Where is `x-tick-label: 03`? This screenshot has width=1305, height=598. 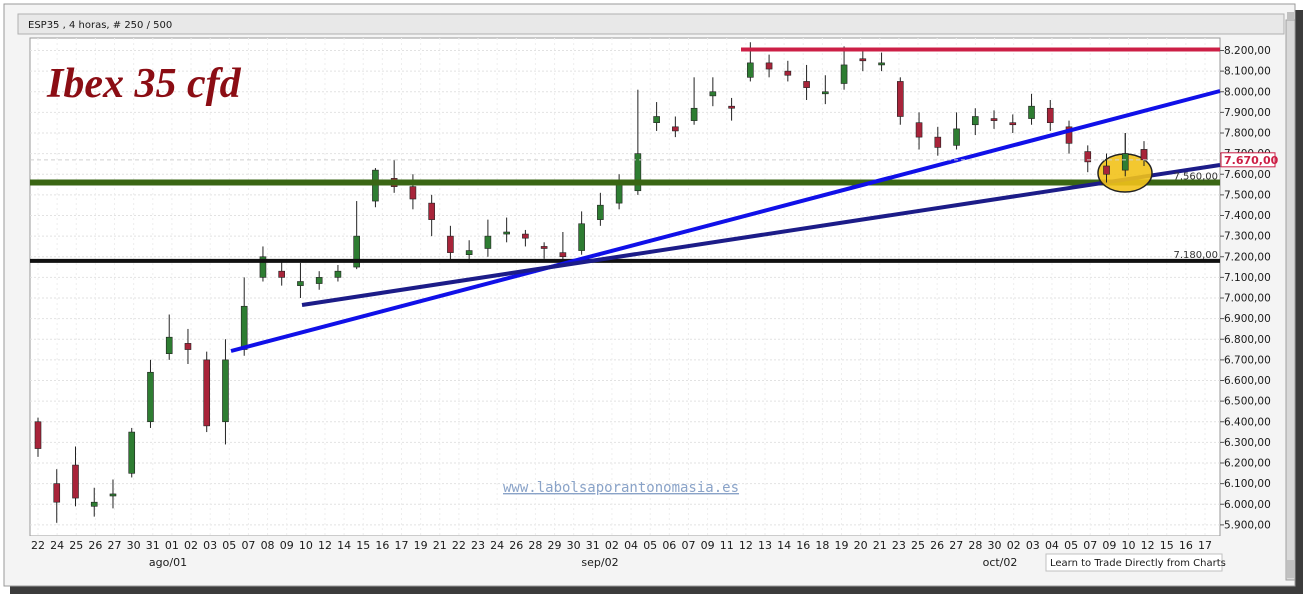 x-tick-label: 03 is located at coordinates (210, 545).